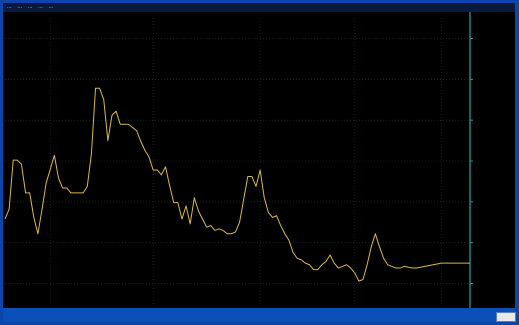 This screenshot has height=325, width=519. Describe the element at coordinates (259, 315) in the screenshot. I see `x-axis-bar` at that location.